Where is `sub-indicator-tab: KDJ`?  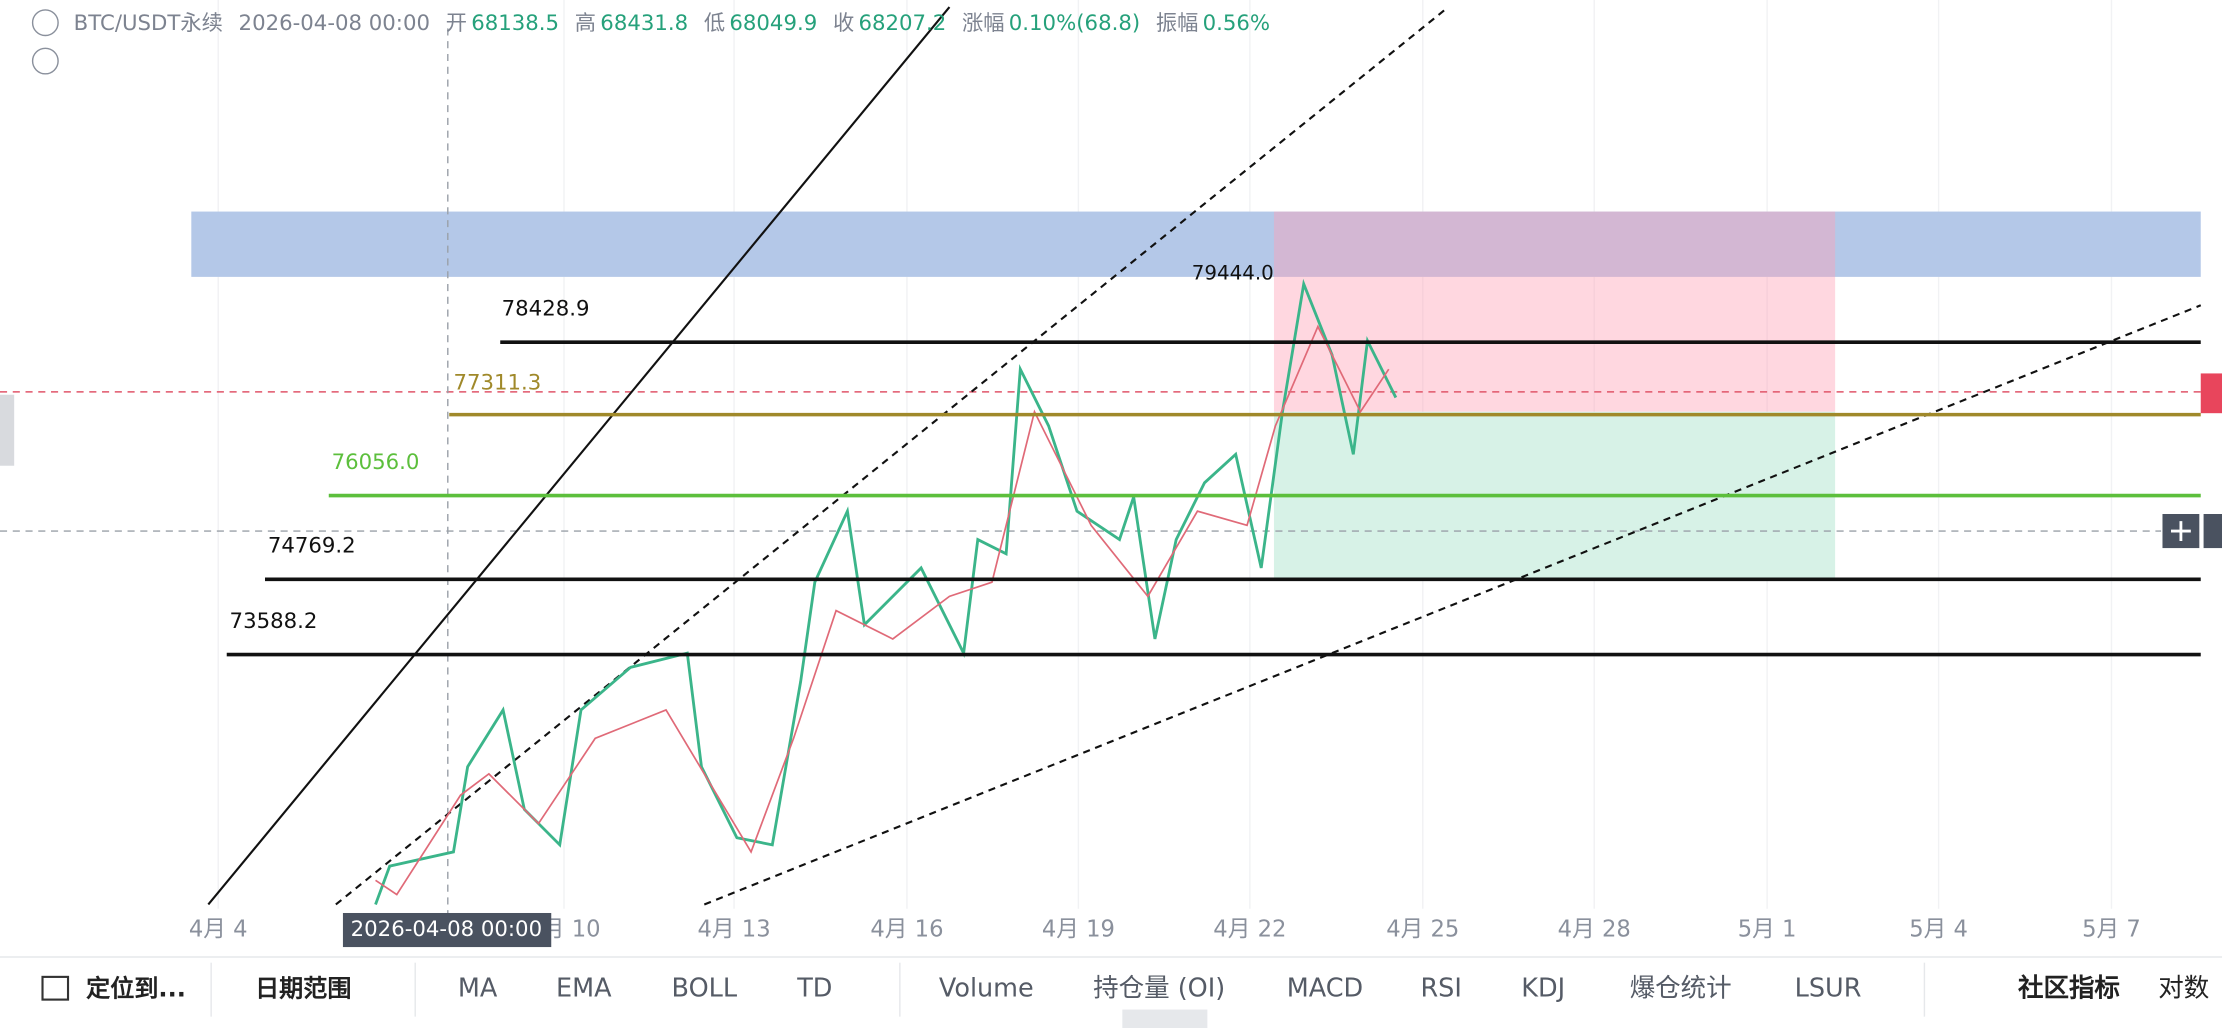
sub-indicator-tab: KDJ is located at coordinates (1543, 989).